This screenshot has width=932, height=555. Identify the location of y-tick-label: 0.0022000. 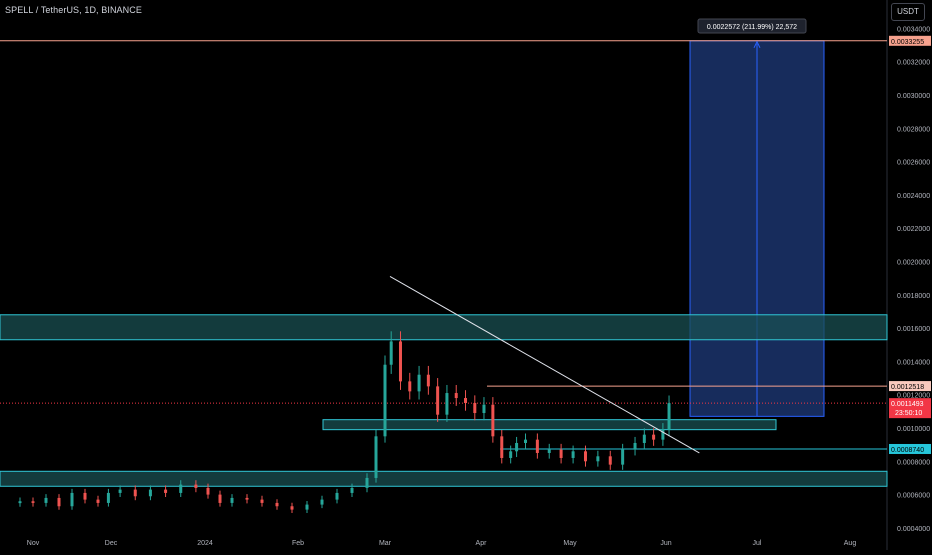
(913, 229).